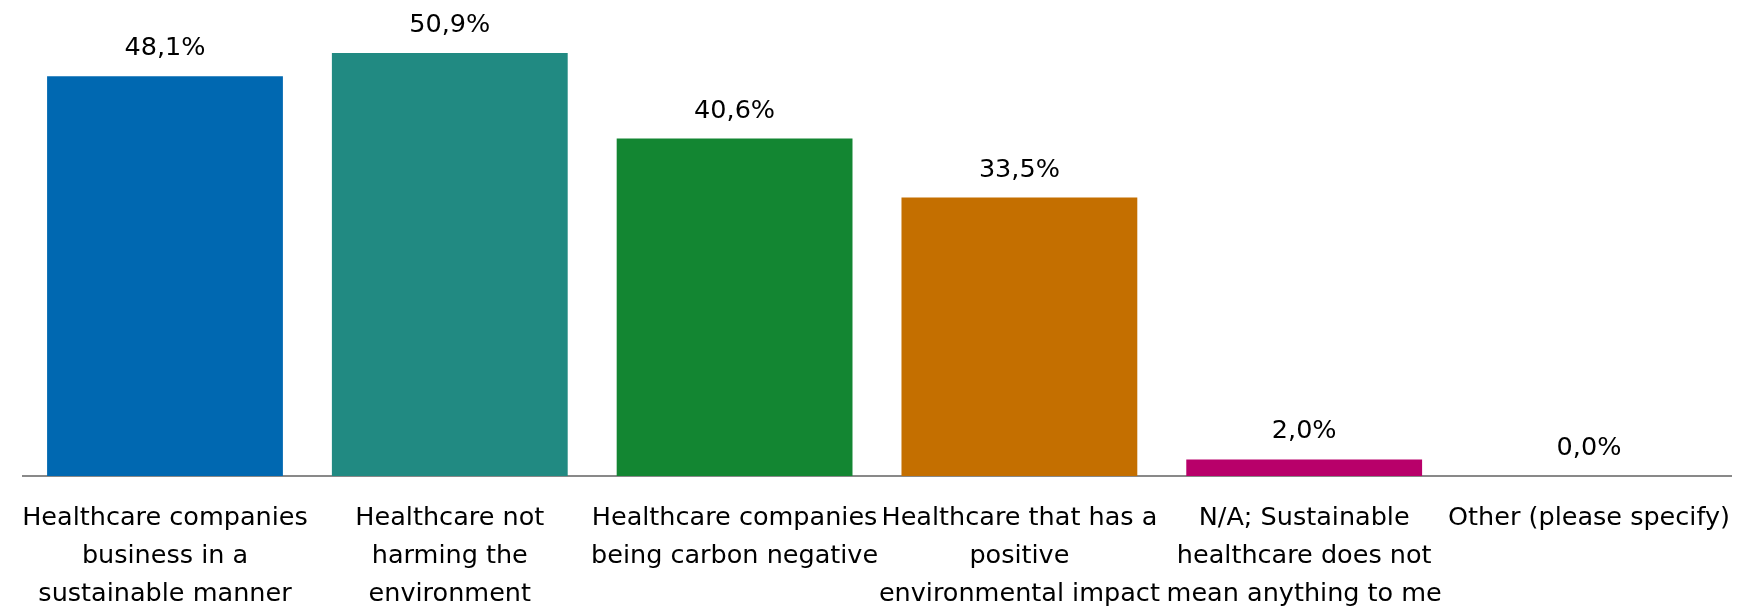  Describe the element at coordinates (165, 554) in the screenshot. I see `x-tick-label: Healthcare companies business in a sustainable manner` at that location.